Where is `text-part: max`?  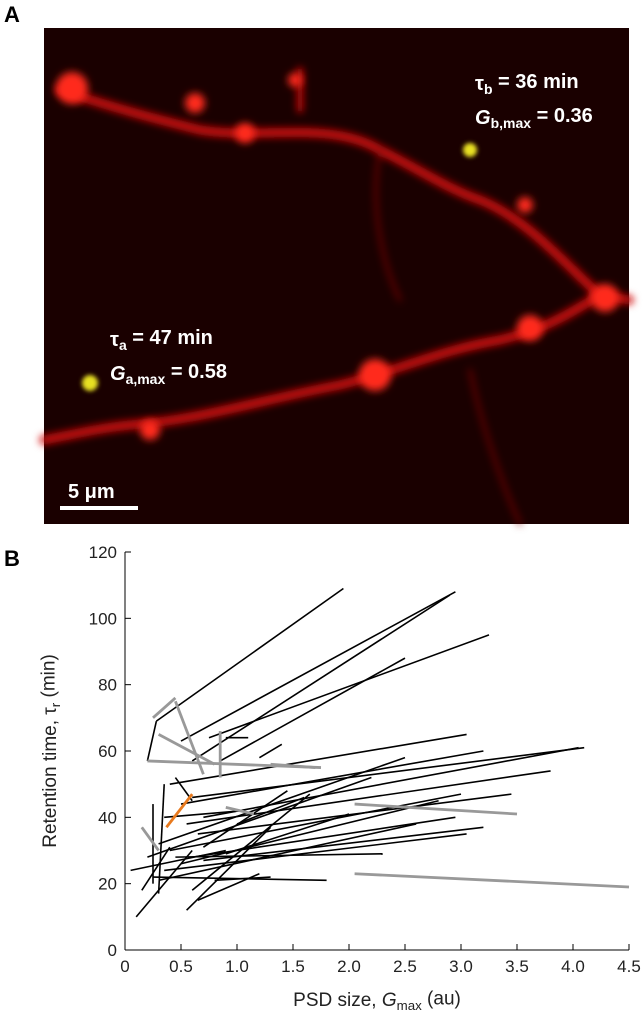 text-part: max is located at coordinates (409, 1005).